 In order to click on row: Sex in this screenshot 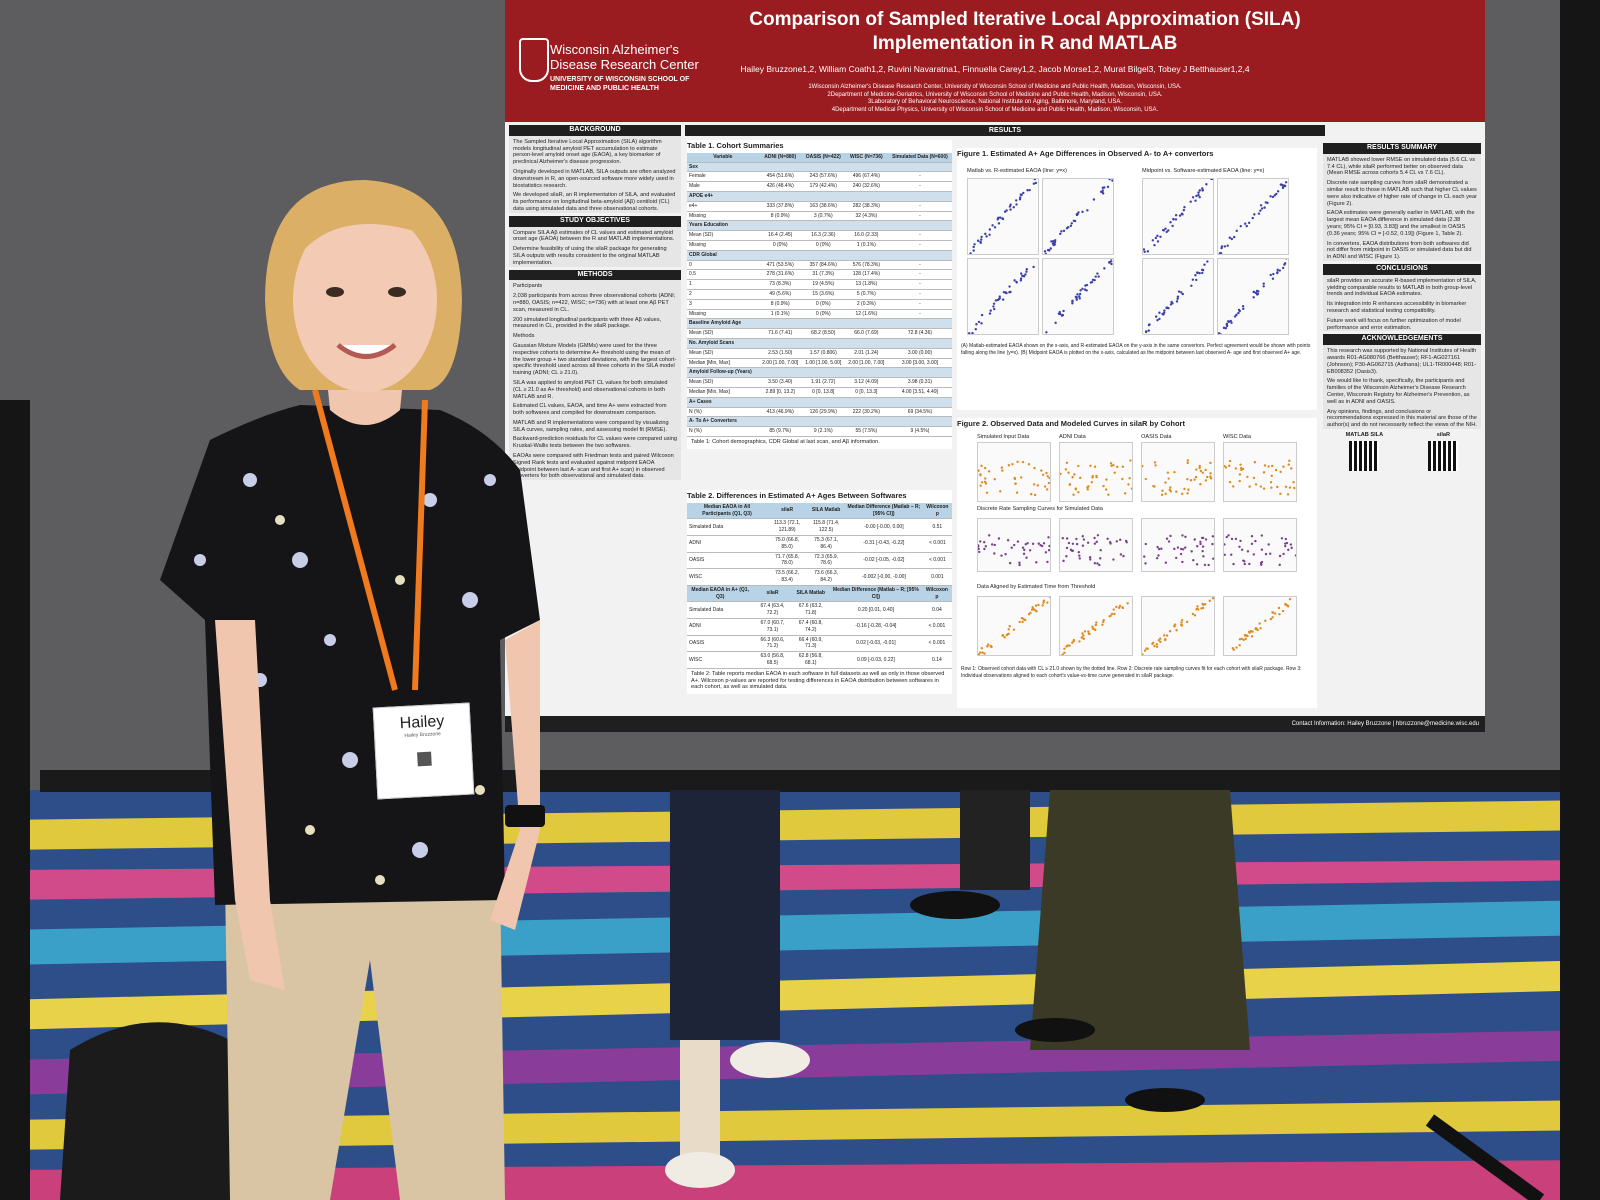, I will do `click(819, 167)`.